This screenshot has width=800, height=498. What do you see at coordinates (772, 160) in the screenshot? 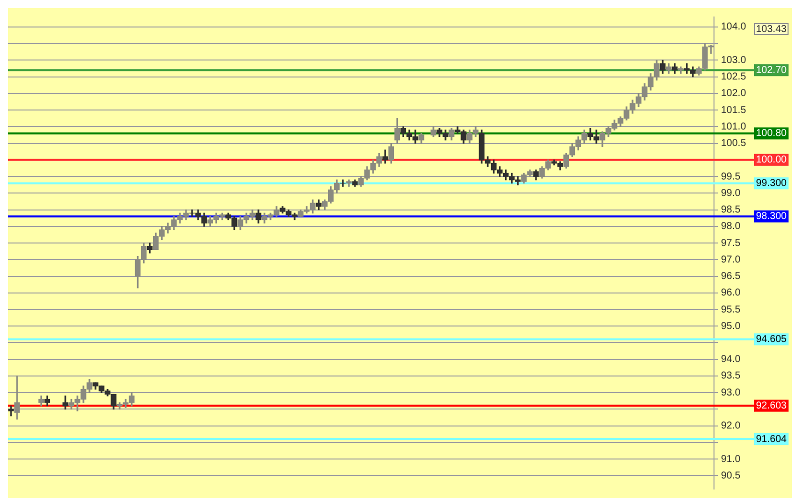
I see `ref-line-label: 100.00` at bounding box center [772, 160].